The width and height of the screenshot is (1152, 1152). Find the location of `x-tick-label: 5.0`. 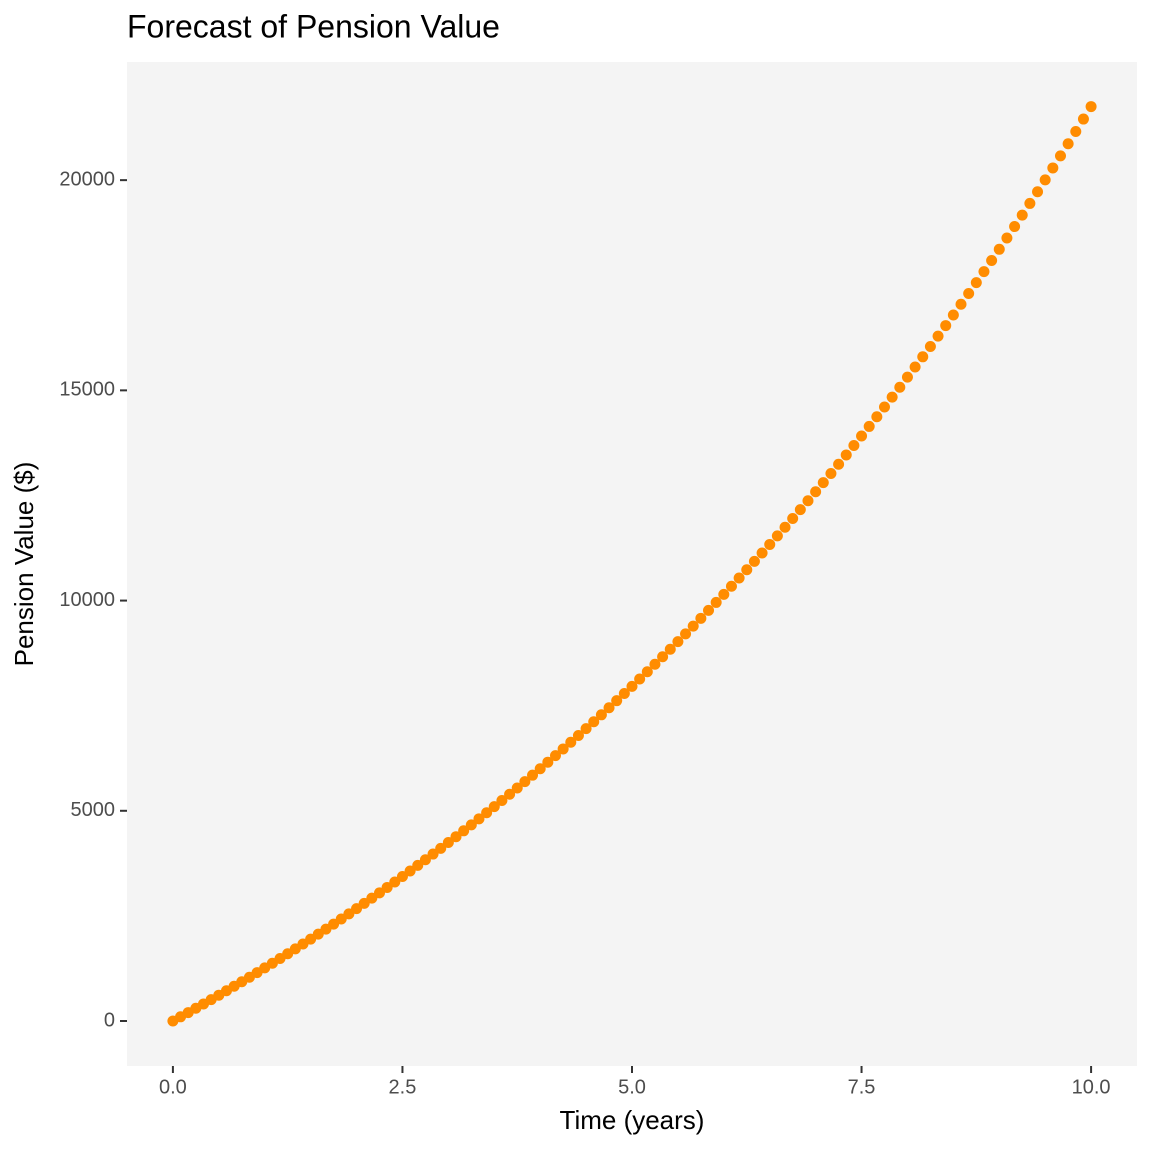

x-tick-label: 5.0 is located at coordinates (632, 1087).